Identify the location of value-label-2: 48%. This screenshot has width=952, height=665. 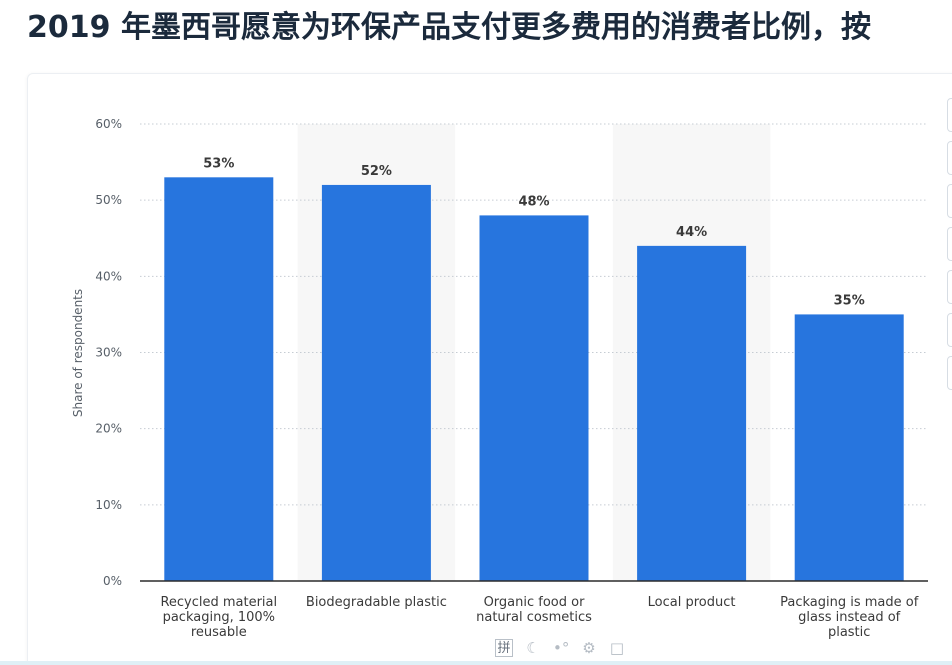
(533, 201).